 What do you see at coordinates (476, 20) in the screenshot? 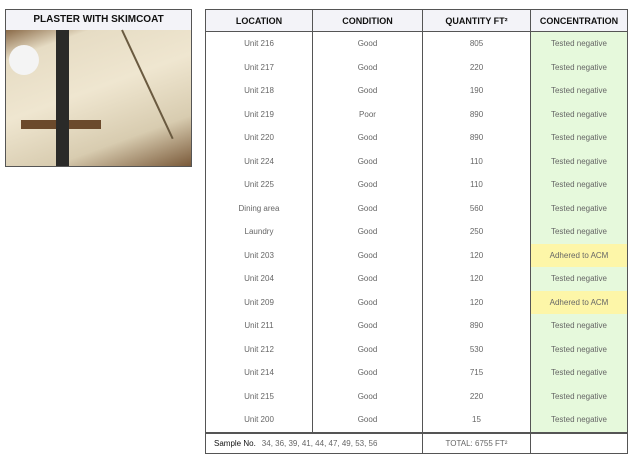
I see `header-quantity: QUANTITY FT²` at bounding box center [476, 20].